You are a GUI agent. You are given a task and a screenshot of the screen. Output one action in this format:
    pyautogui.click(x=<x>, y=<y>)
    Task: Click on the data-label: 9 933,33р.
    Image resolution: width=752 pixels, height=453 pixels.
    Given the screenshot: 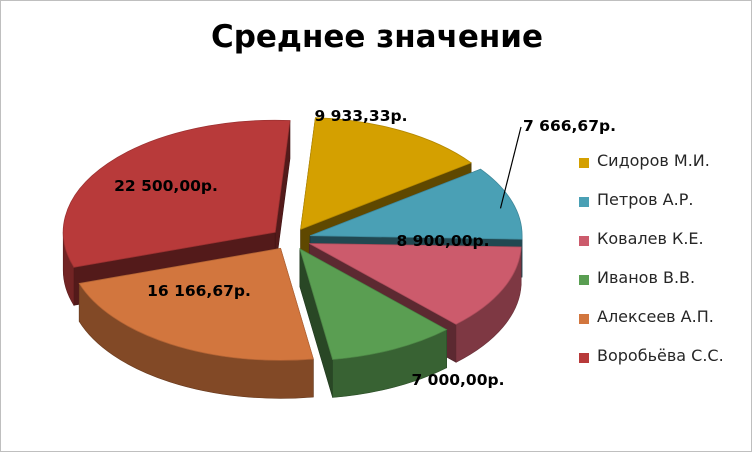 What is the action you would take?
    pyautogui.click(x=361, y=116)
    